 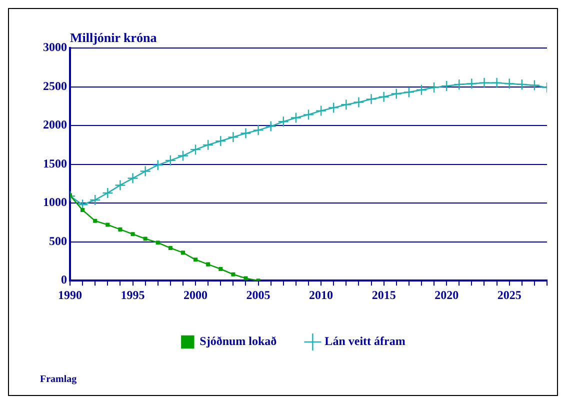 I want to click on x-tick-label: 2025, so click(x=509, y=295).